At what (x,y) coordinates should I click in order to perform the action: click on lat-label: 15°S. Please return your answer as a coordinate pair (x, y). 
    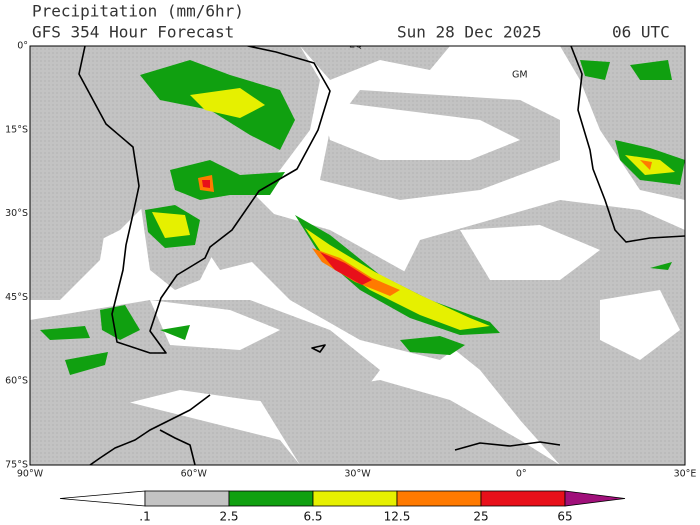
    Looking at the image, I should click on (16, 129).